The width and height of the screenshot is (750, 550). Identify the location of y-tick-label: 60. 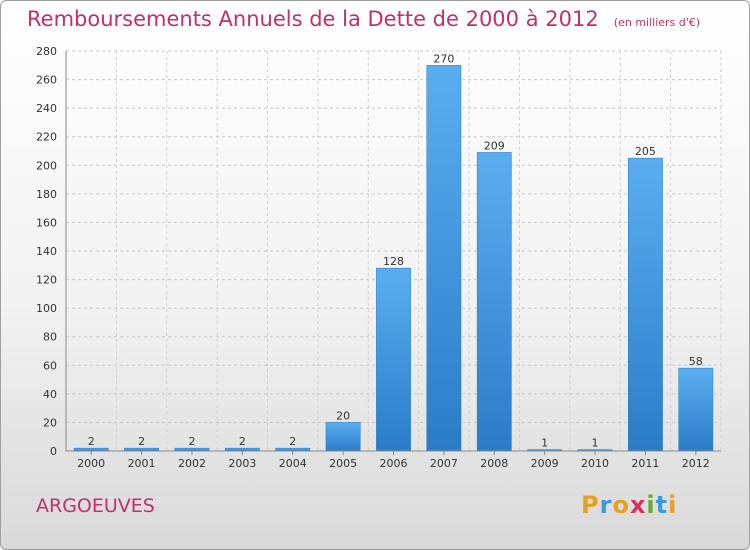
(50, 365).